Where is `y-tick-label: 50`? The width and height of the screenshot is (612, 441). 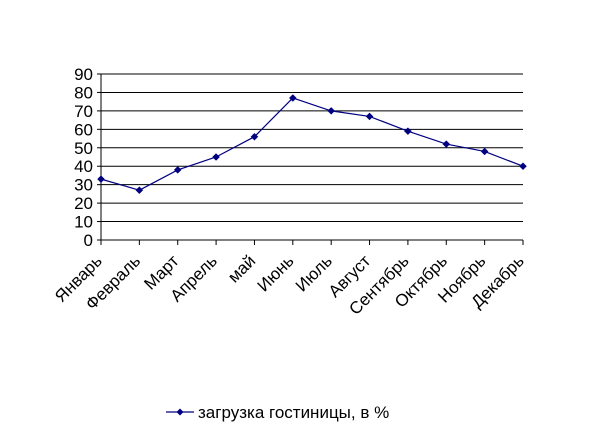
y-tick-label: 50 is located at coordinates (83, 148).